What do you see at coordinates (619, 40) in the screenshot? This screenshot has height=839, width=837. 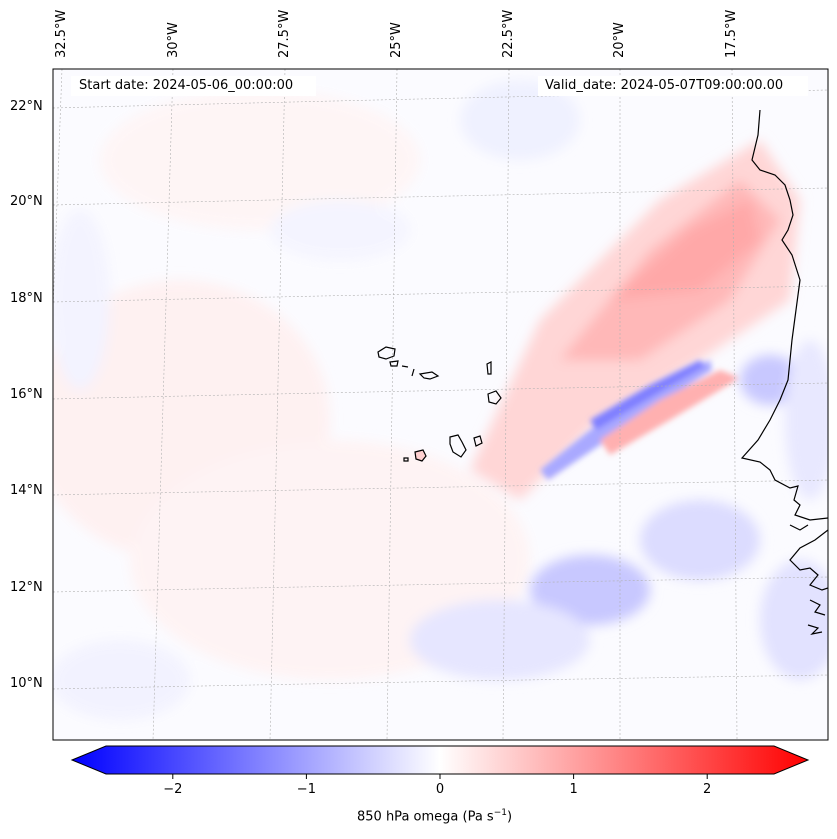 I see `lon-label: 20°W` at bounding box center [619, 40].